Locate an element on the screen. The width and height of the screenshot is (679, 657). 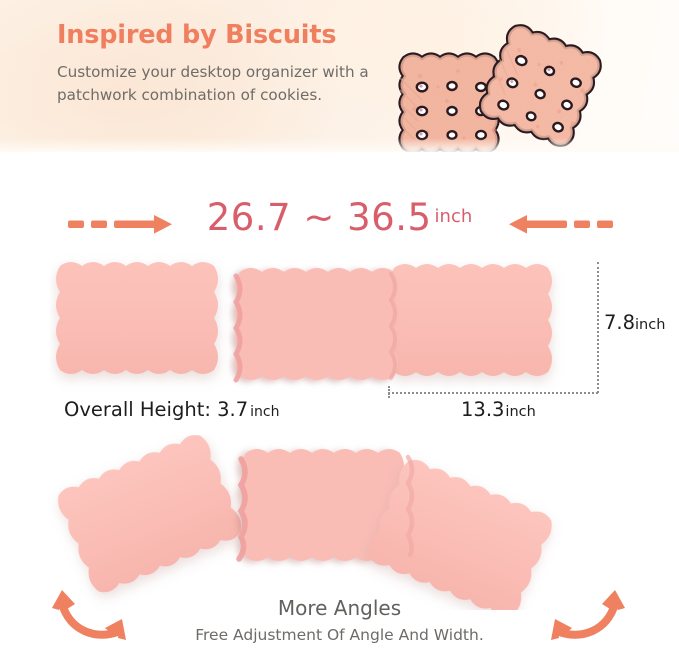
width-guide-tick is located at coordinates (389, 392).